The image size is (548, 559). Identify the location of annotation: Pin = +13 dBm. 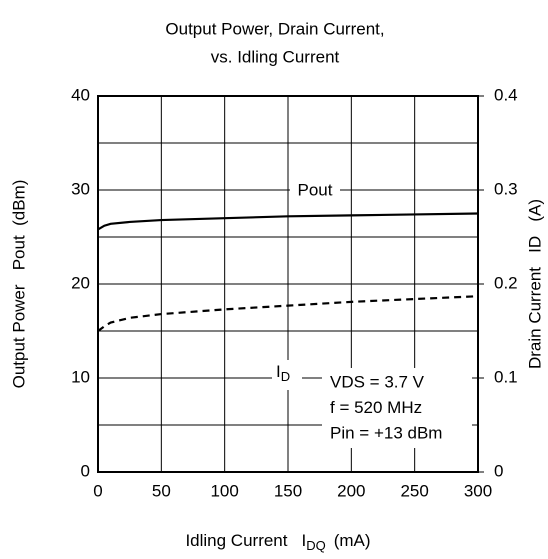
(386, 432).